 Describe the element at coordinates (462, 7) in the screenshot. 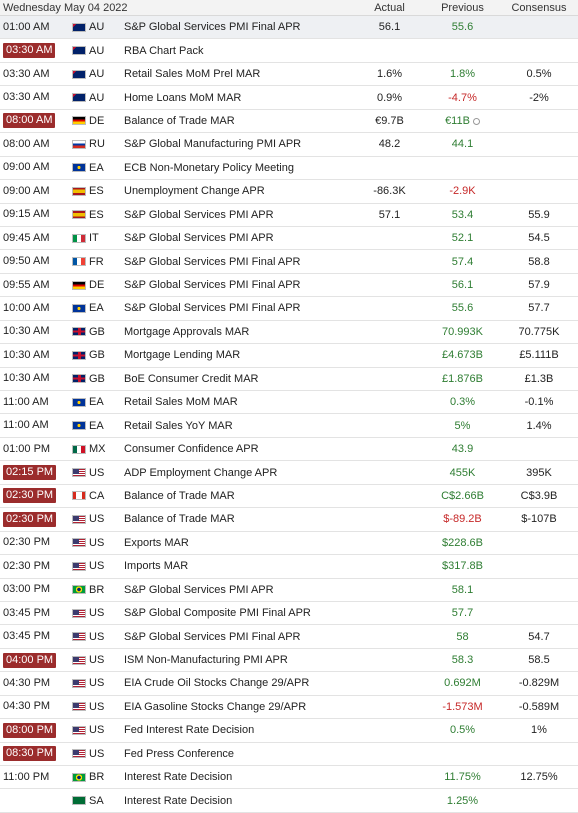

I see `header-previous: Previous` at that location.